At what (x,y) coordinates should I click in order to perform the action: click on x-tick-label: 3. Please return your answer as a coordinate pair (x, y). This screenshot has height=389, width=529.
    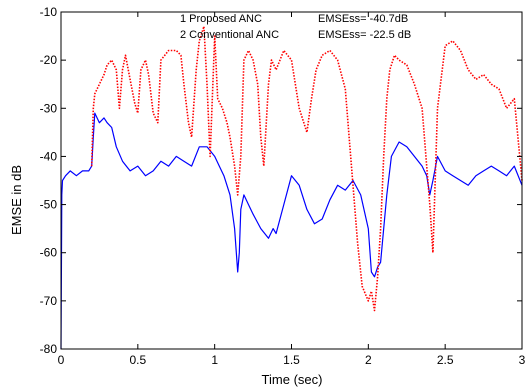
    Looking at the image, I should click on (522, 360).